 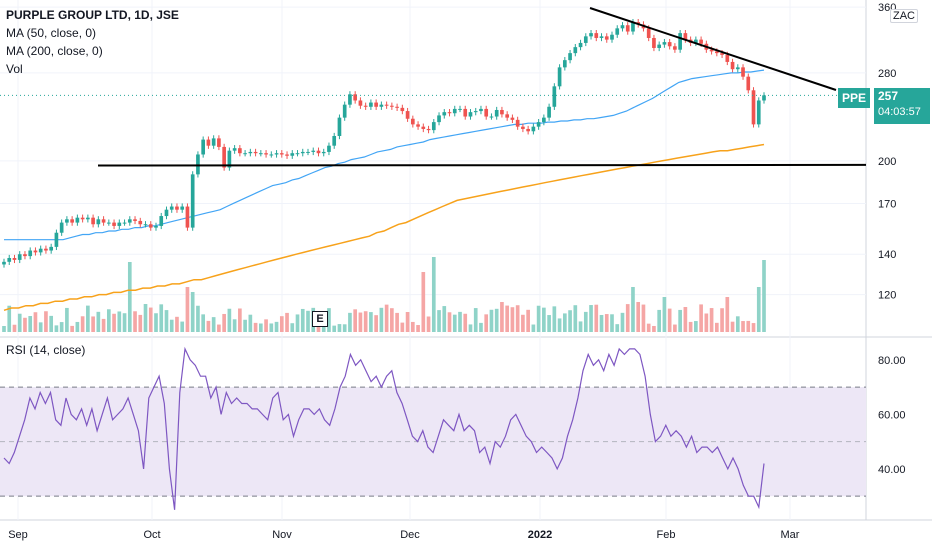 I want to click on time-tick-label: Nov, so click(x=282, y=535).